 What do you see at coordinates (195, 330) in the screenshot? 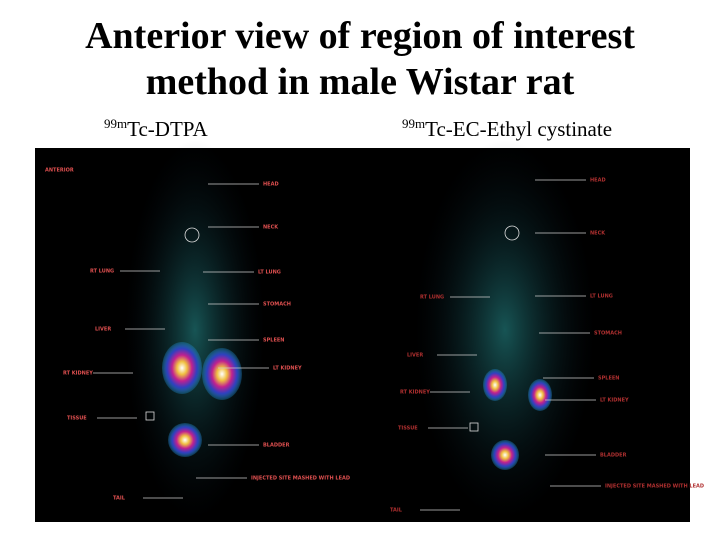
I see `body-glow` at bounding box center [195, 330].